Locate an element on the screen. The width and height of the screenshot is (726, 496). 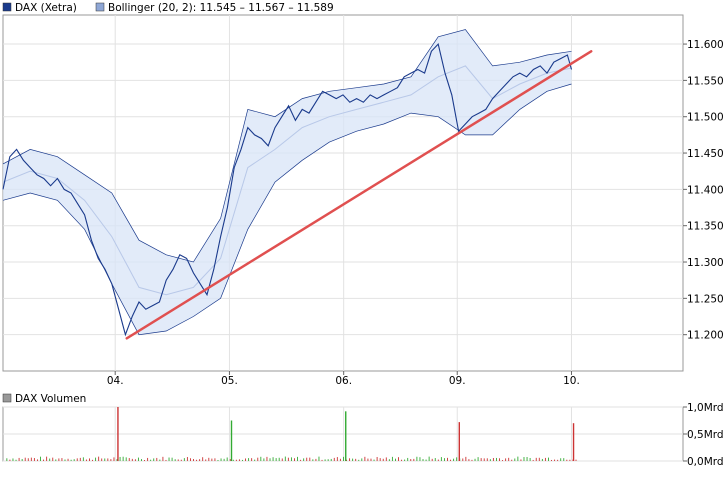
legend-main-label: DAX (Xetra) is located at coordinates (46, 8).